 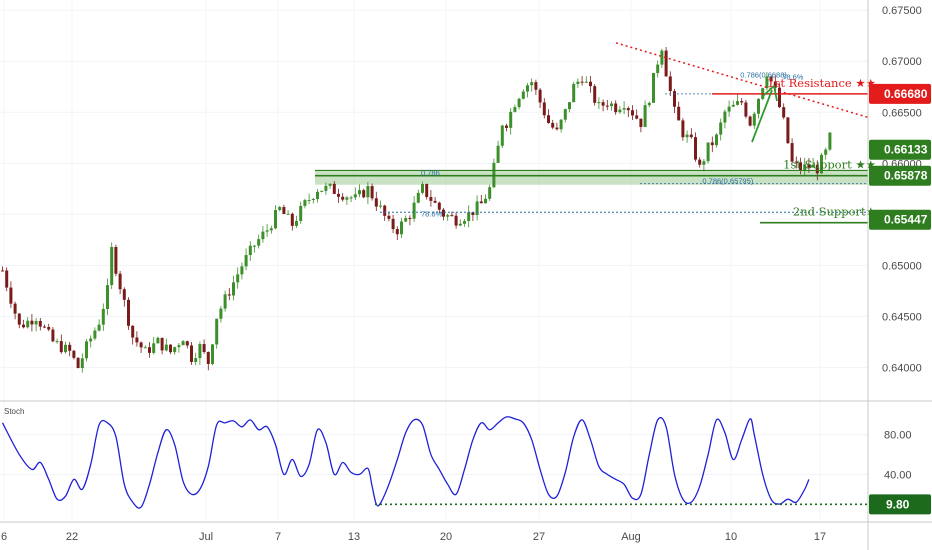 I want to click on price-tick-label: 0.64000, so click(x=902, y=368).